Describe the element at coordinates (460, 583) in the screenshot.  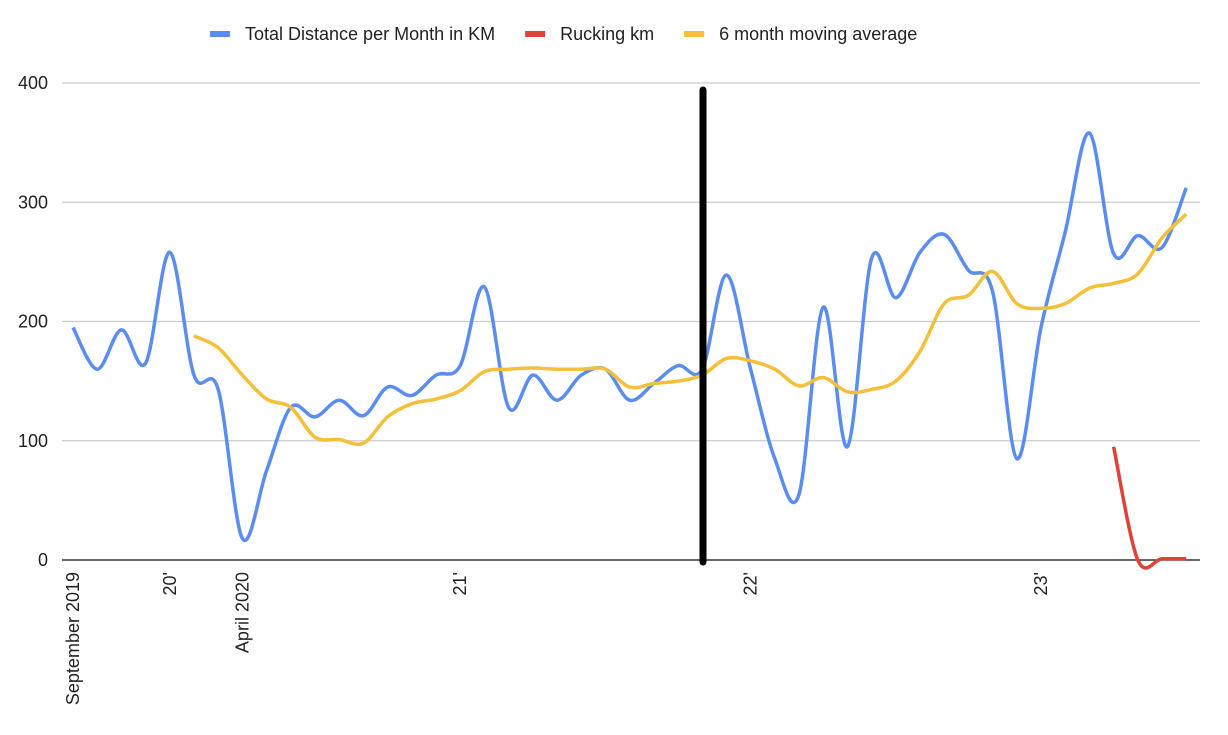
I see `x-tick-label: 21'` at that location.